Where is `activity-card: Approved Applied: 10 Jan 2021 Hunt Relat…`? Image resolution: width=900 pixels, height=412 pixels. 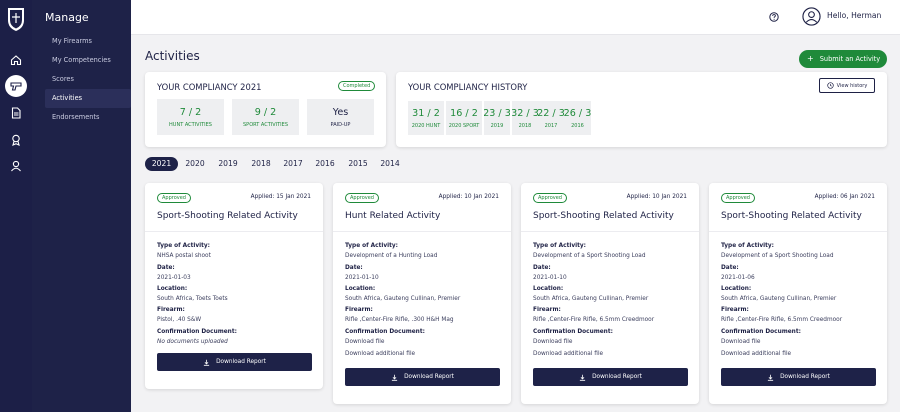
activity-card: Approved Applied: 10 Jan 2021 Hunt Relat… is located at coordinates (422, 293).